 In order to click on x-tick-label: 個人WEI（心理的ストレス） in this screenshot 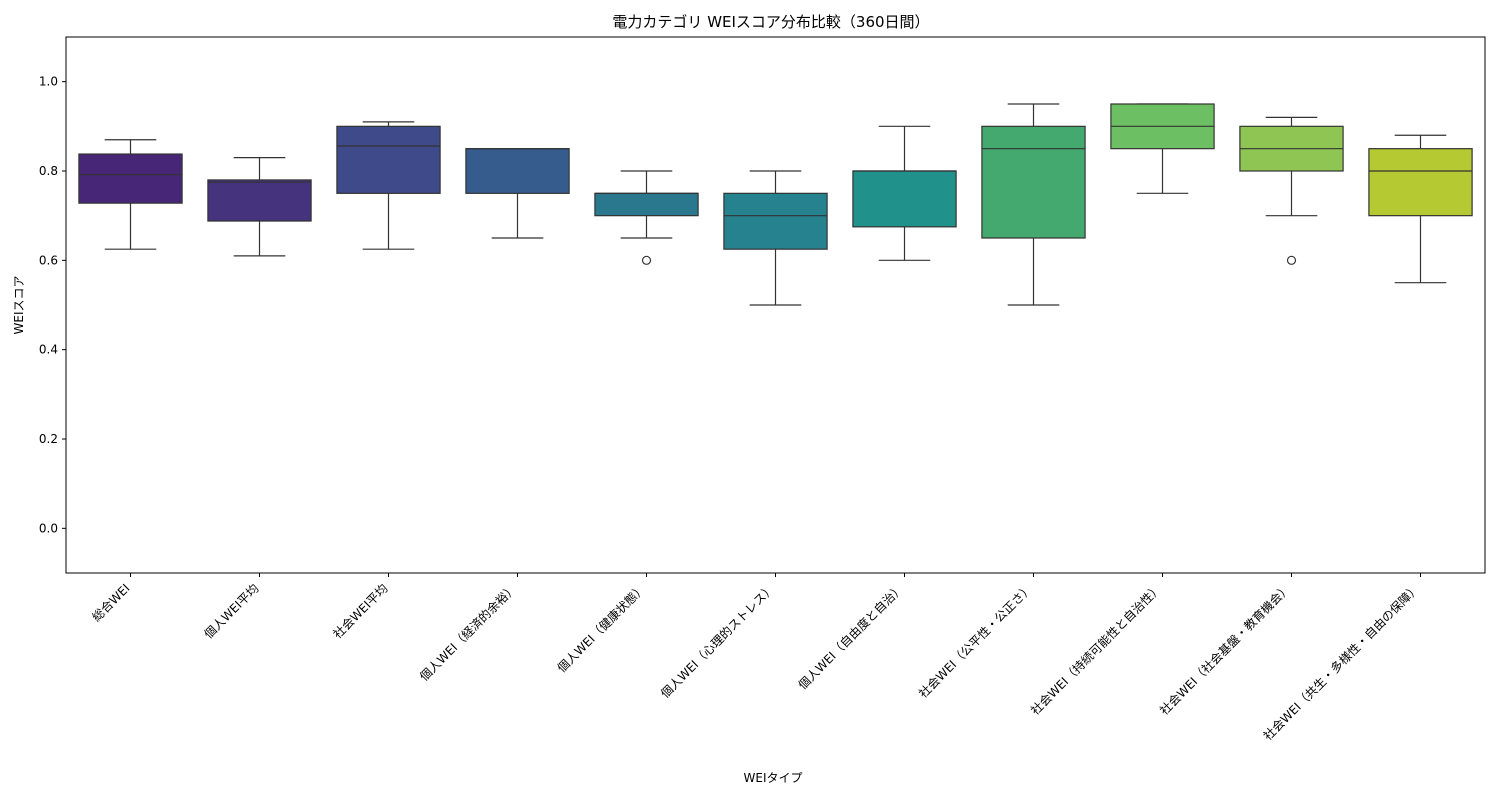, I will do `click(717, 641)`.